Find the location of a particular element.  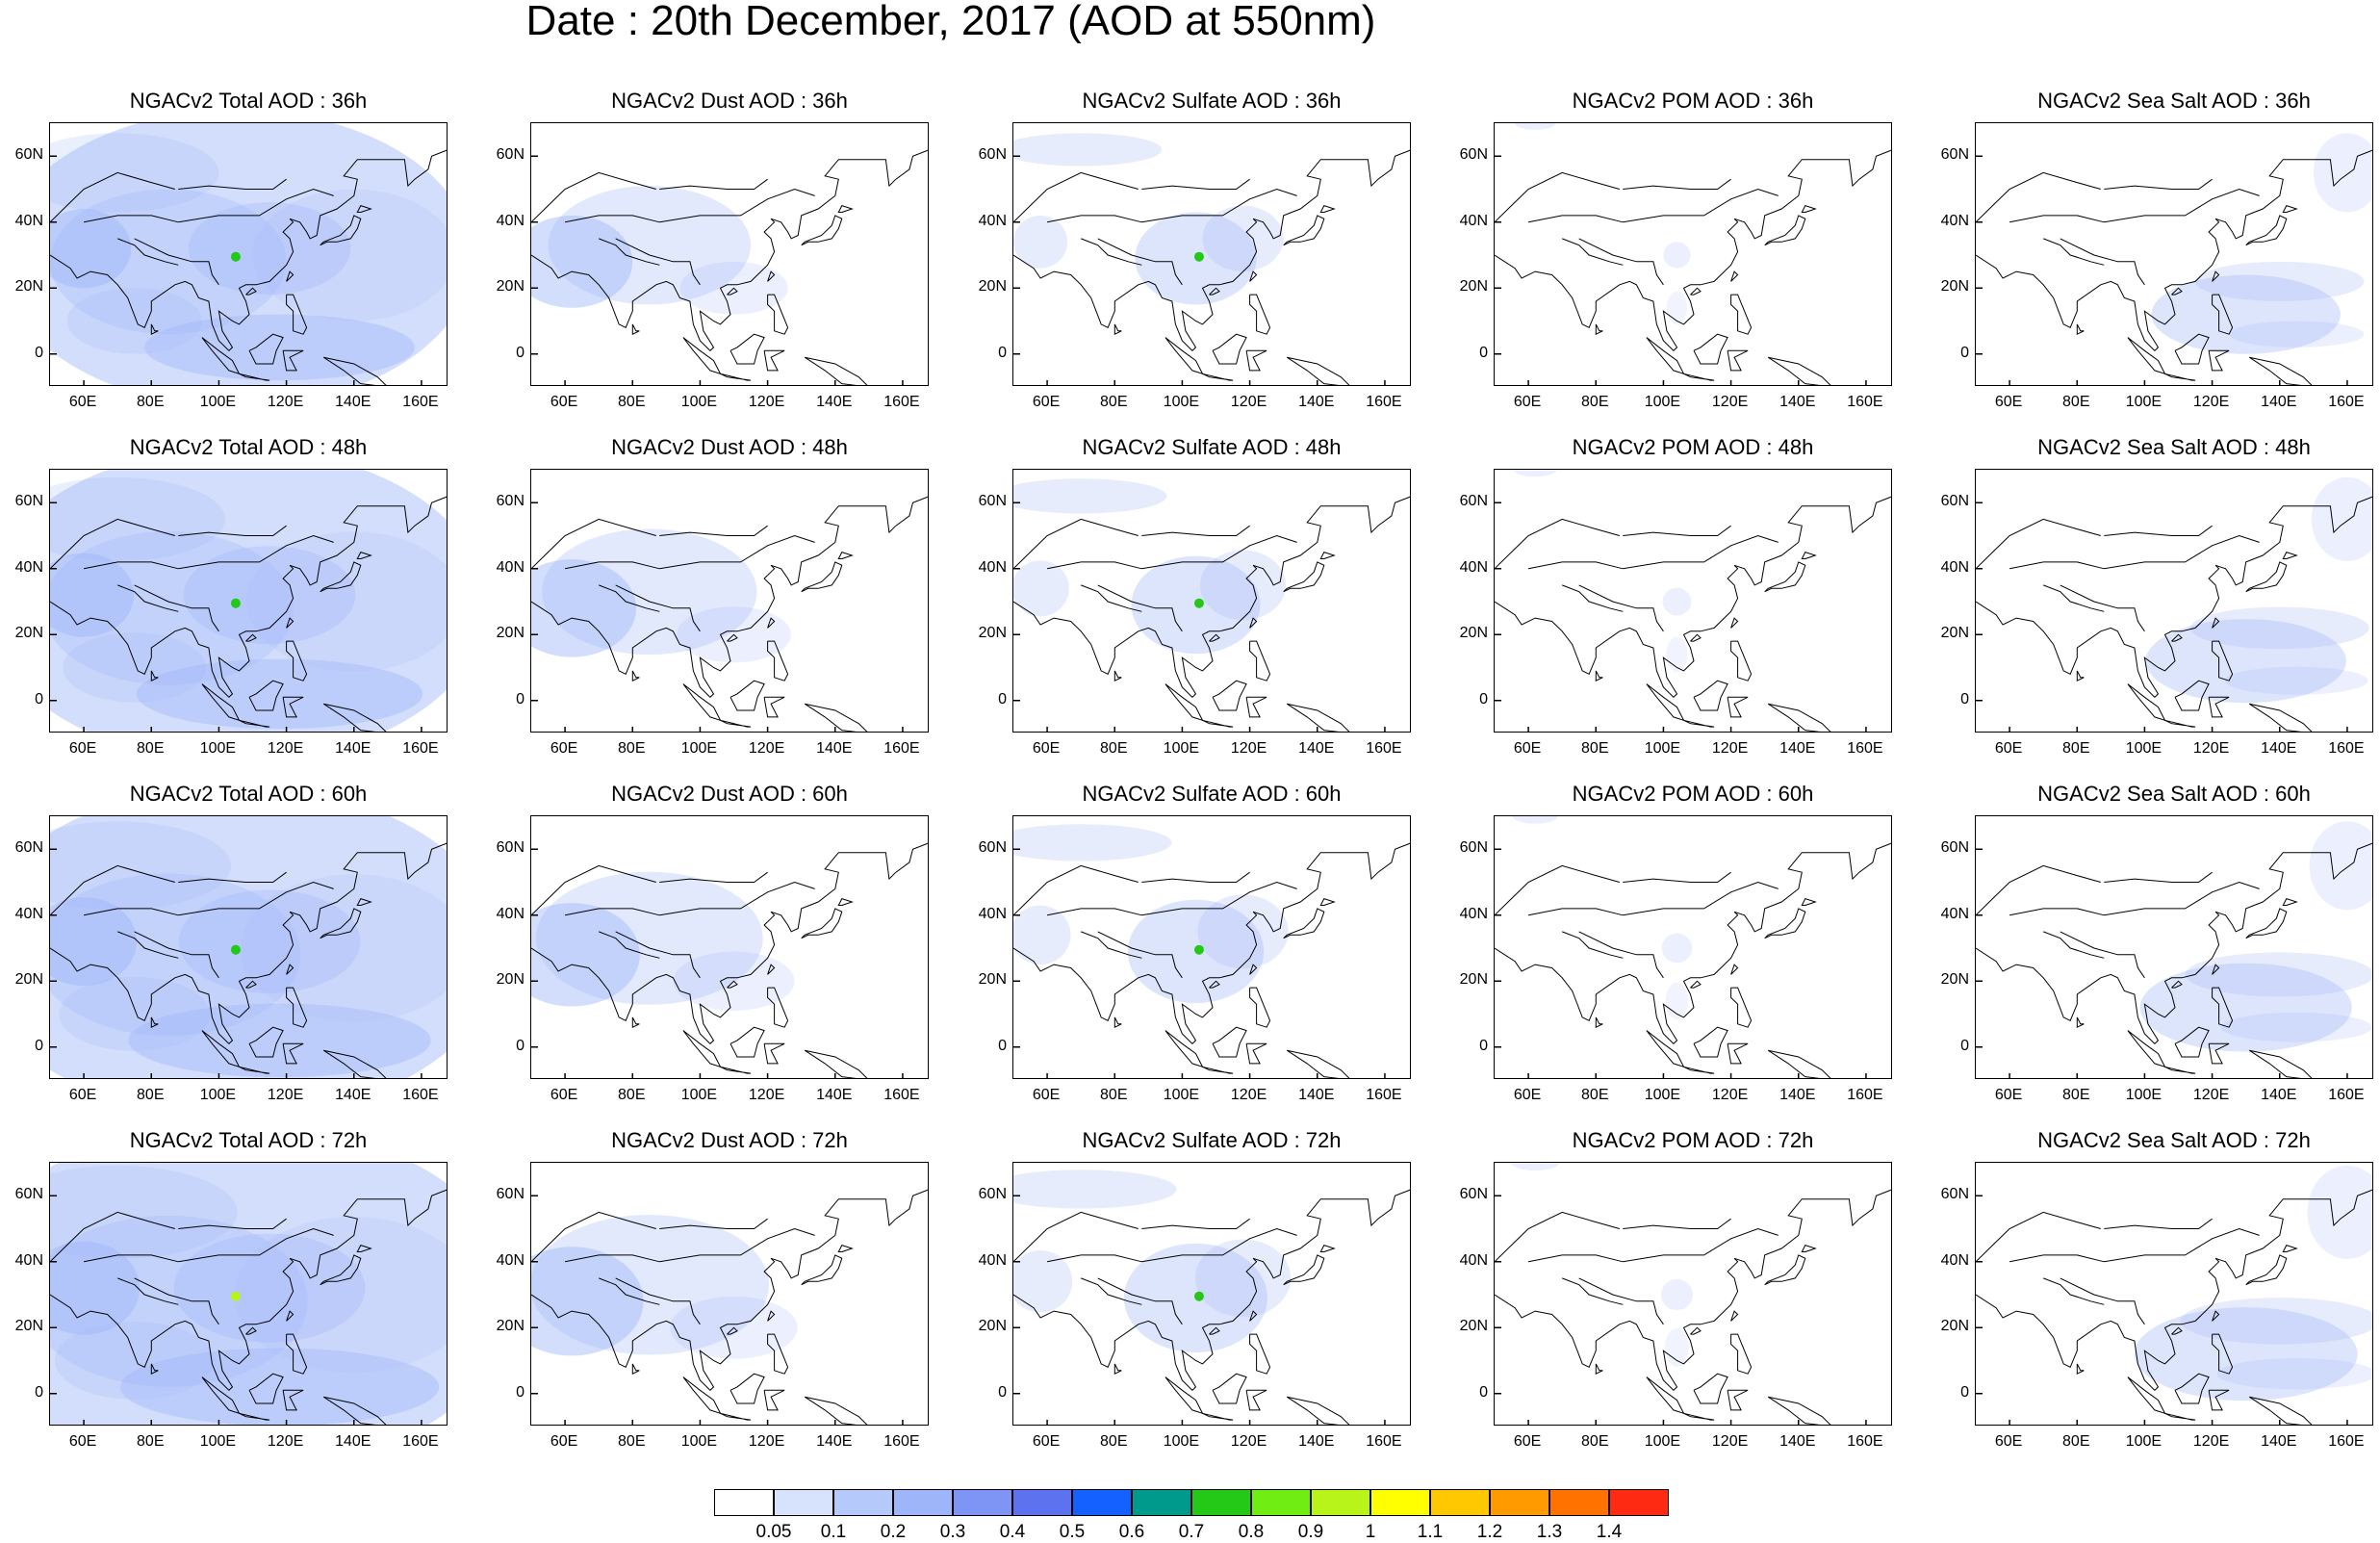

panel-title: NGACv2 Total AOD : 72h is located at coordinates (249, 1140).